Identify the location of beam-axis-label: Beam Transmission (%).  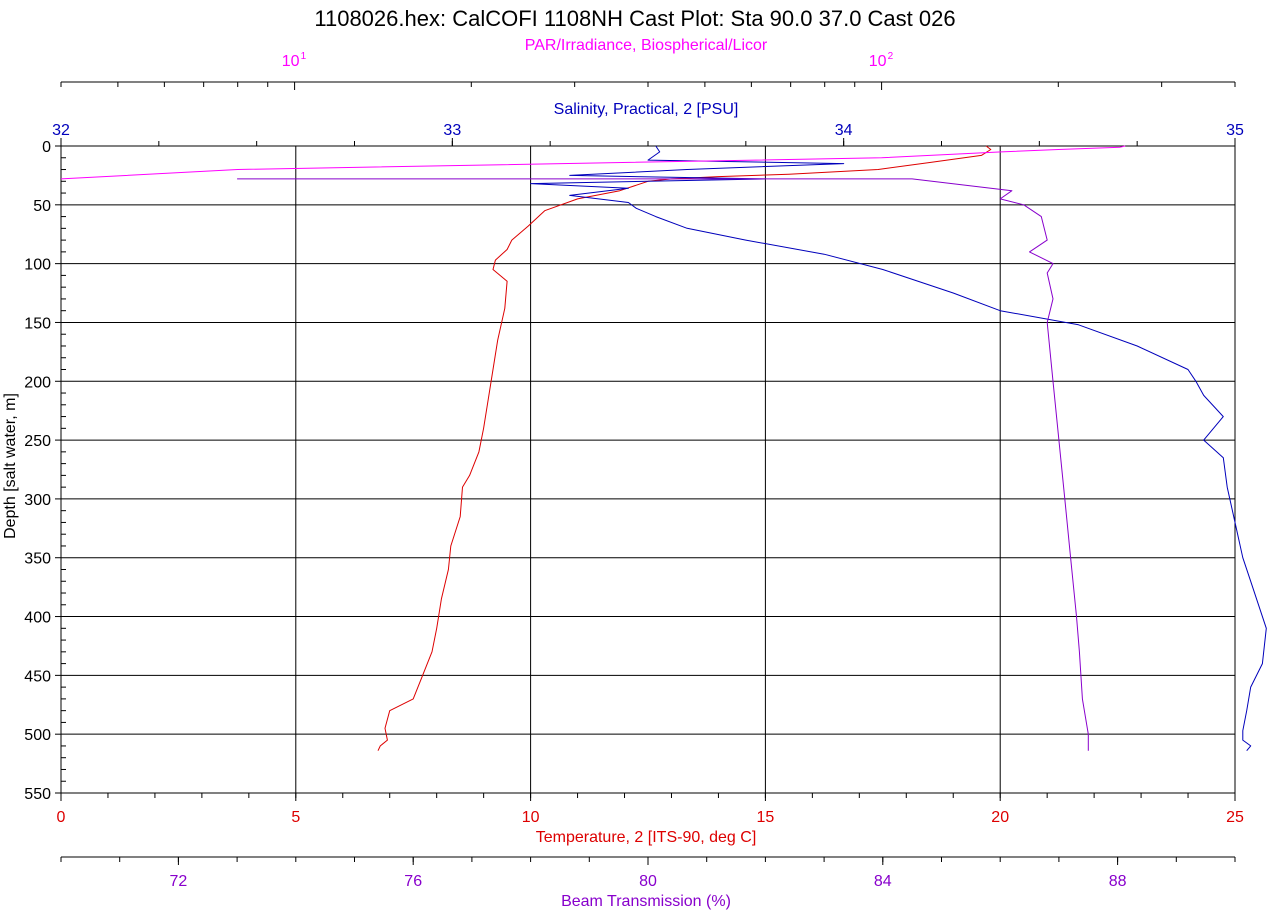
(646, 901).